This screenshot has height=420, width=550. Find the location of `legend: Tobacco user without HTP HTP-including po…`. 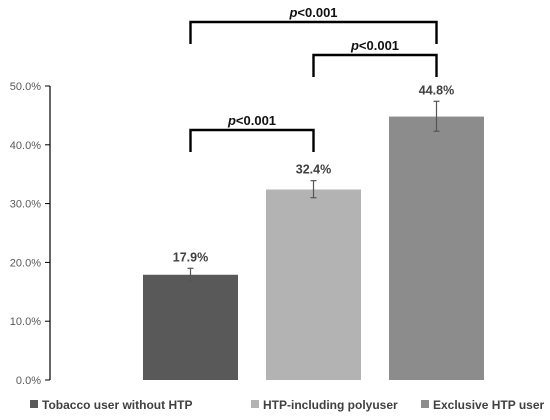

legend: Tobacco user without HTP HTP-including po… is located at coordinates (287, 405).